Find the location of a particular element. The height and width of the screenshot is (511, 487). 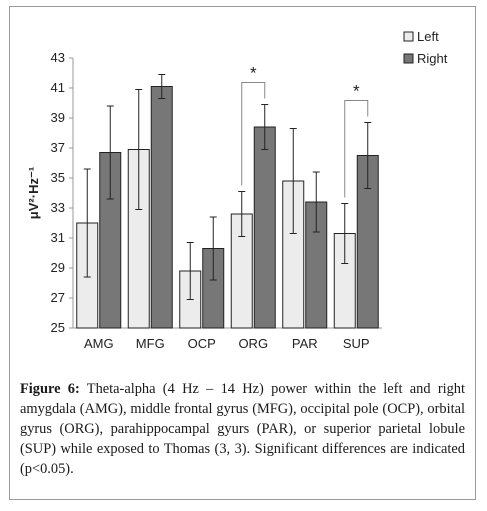

x-category-label: PAR is located at coordinates (305, 343).